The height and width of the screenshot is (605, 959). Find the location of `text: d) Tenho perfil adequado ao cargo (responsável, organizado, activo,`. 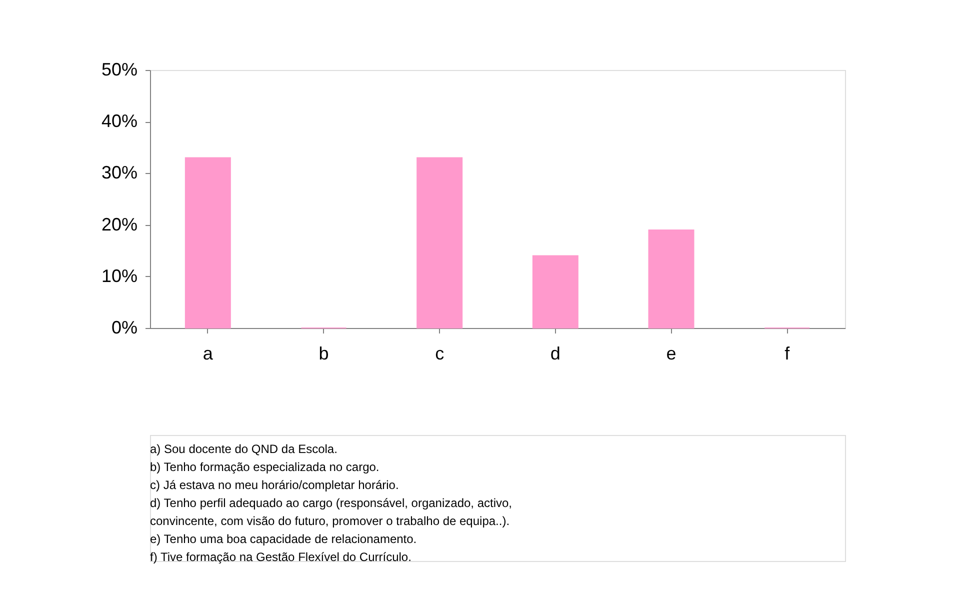

text: d) Tenho perfil adequado ao cargo (responsável, organizado, activo, is located at coordinates (331, 503).